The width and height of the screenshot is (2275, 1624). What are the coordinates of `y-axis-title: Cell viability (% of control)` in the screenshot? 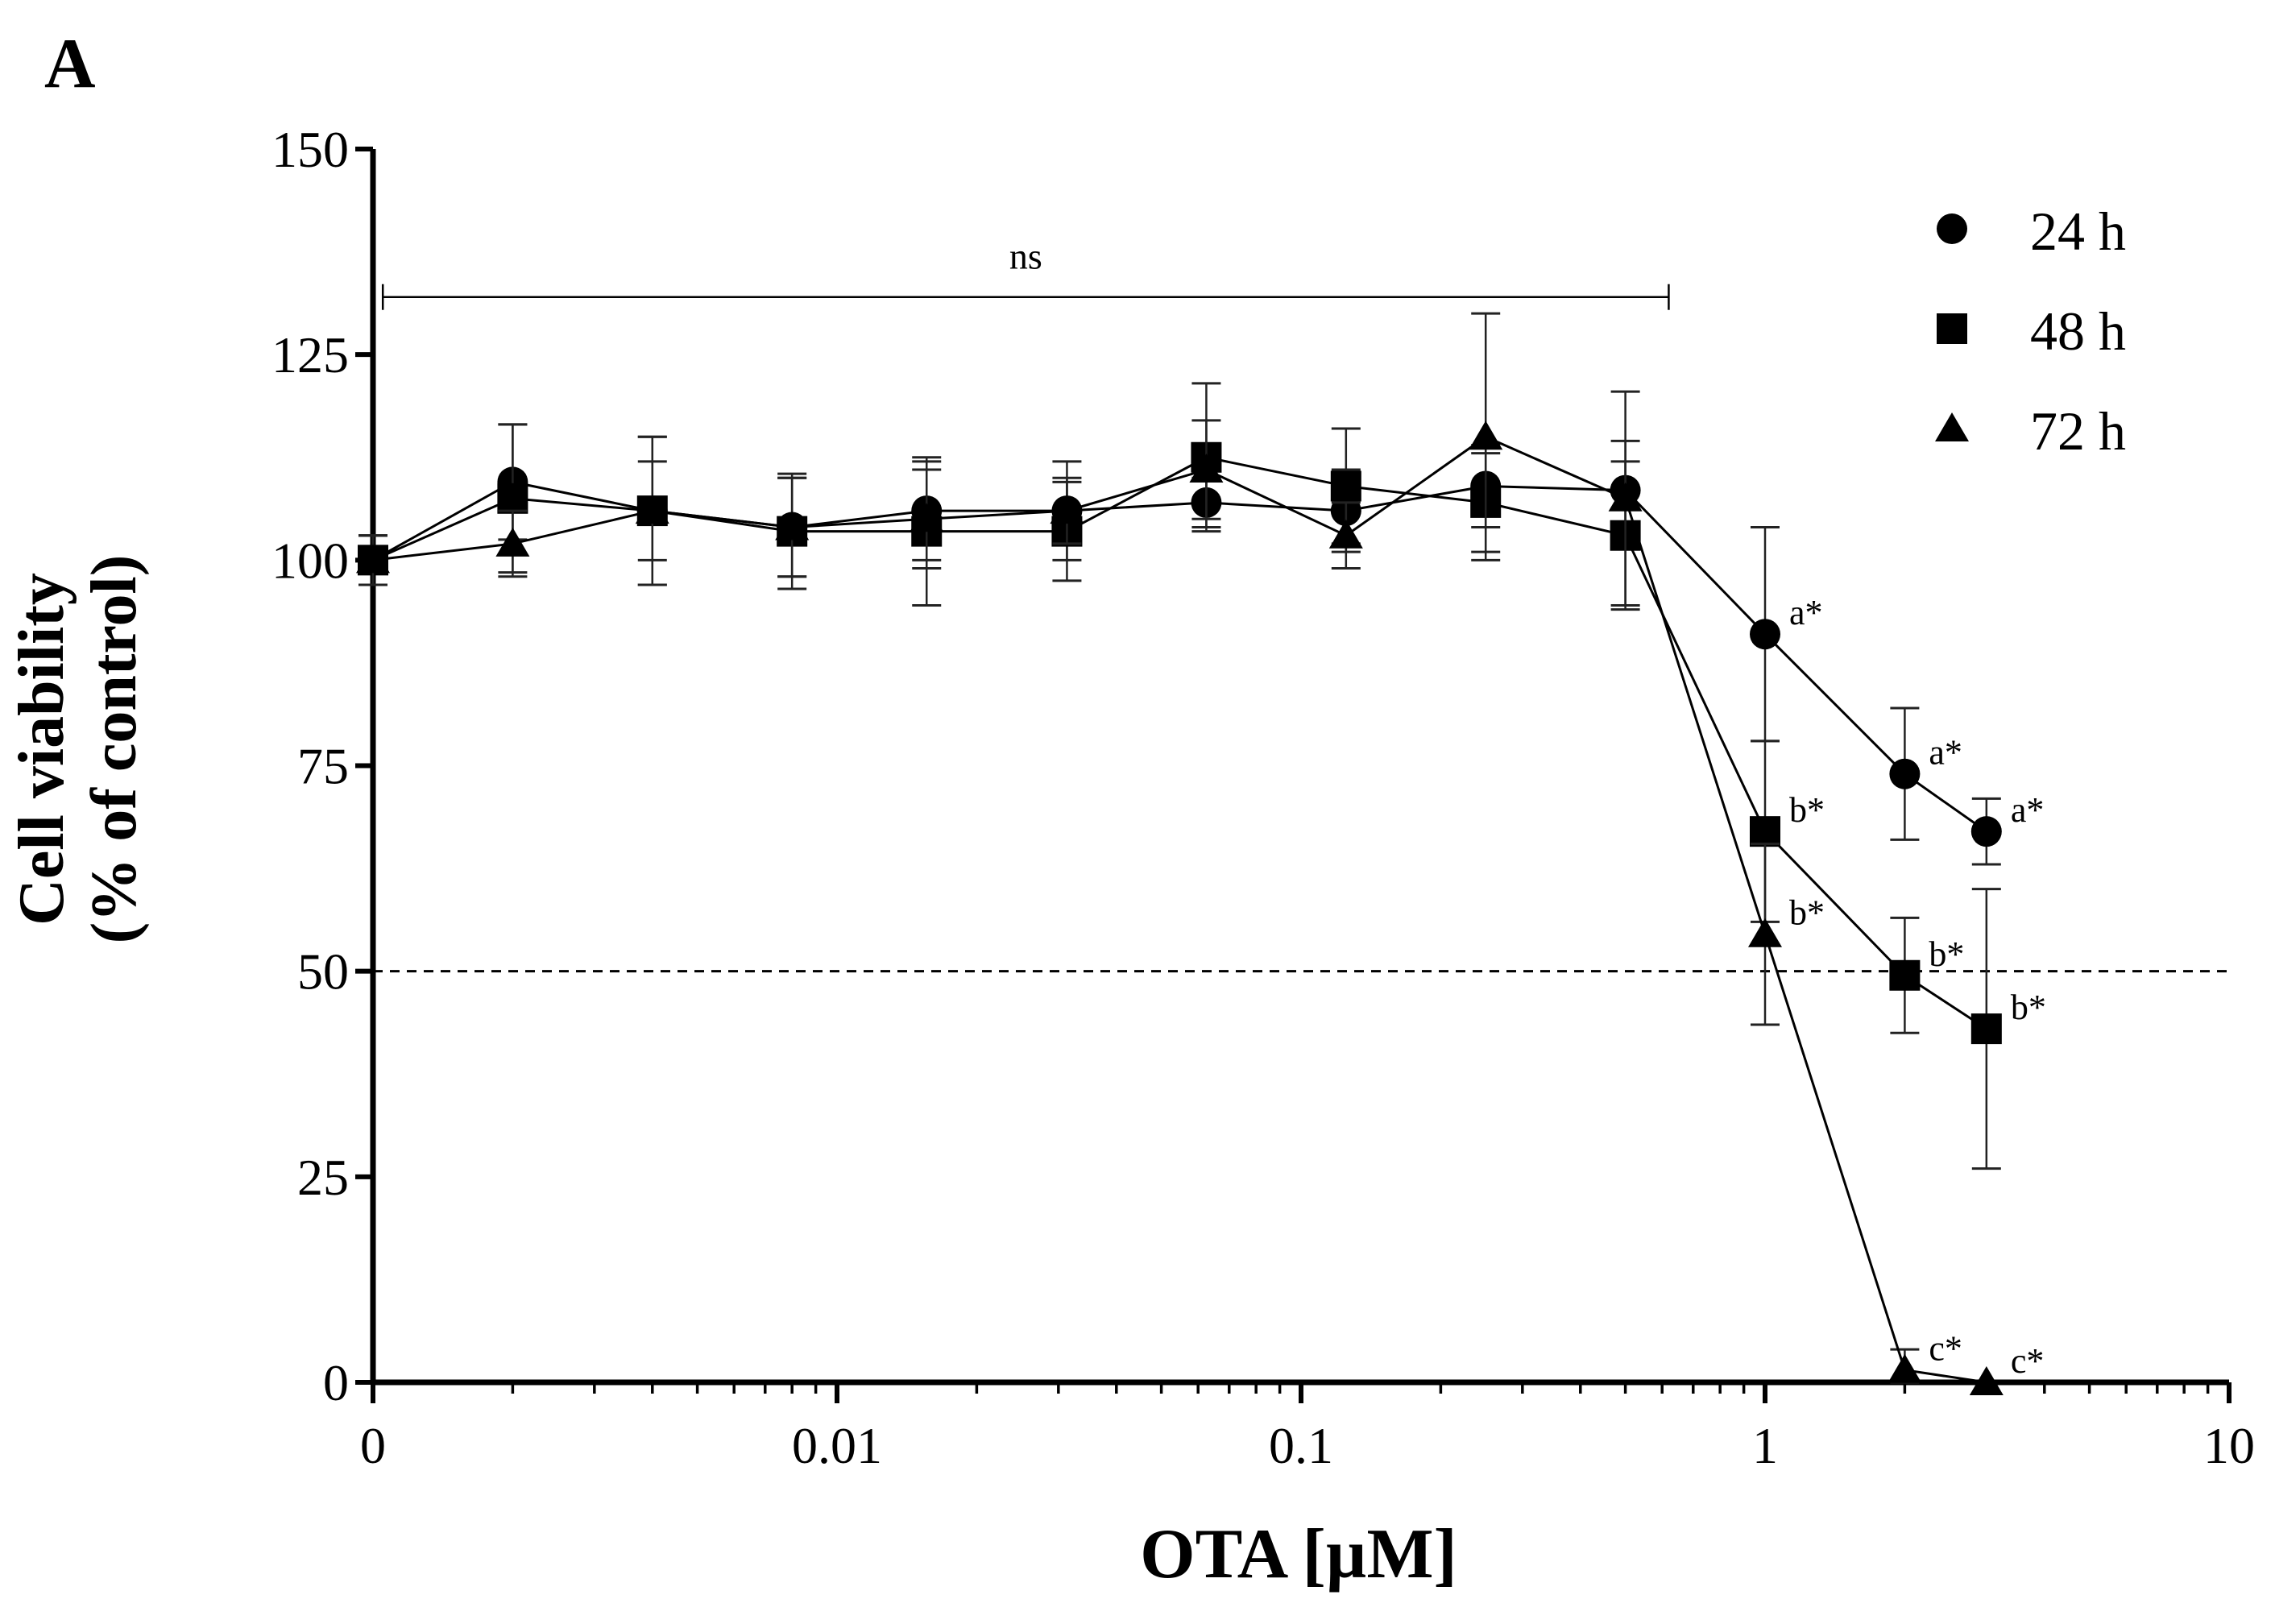 It's located at (78, 749).